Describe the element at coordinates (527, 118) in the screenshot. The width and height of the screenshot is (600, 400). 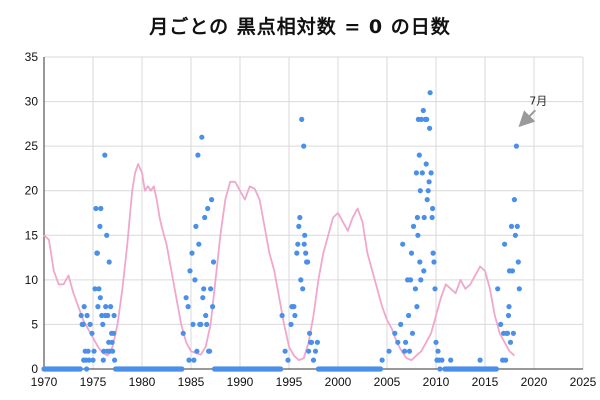
I see `annotation-arrow` at that location.